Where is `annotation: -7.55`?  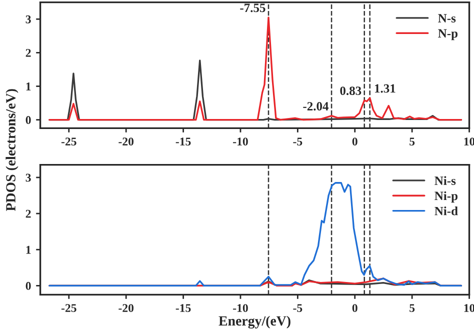 annotation: -7.55 is located at coordinates (253, 8).